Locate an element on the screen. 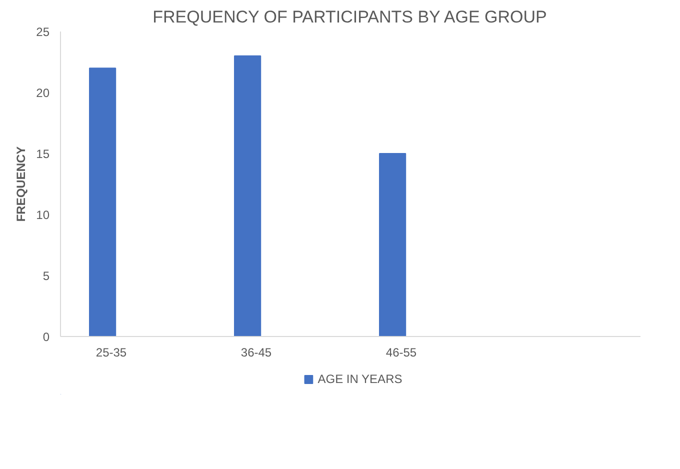 Image resolution: width=680 pixels, height=469 pixels. y-tick-label: 0 is located at coordinates (46, 337).